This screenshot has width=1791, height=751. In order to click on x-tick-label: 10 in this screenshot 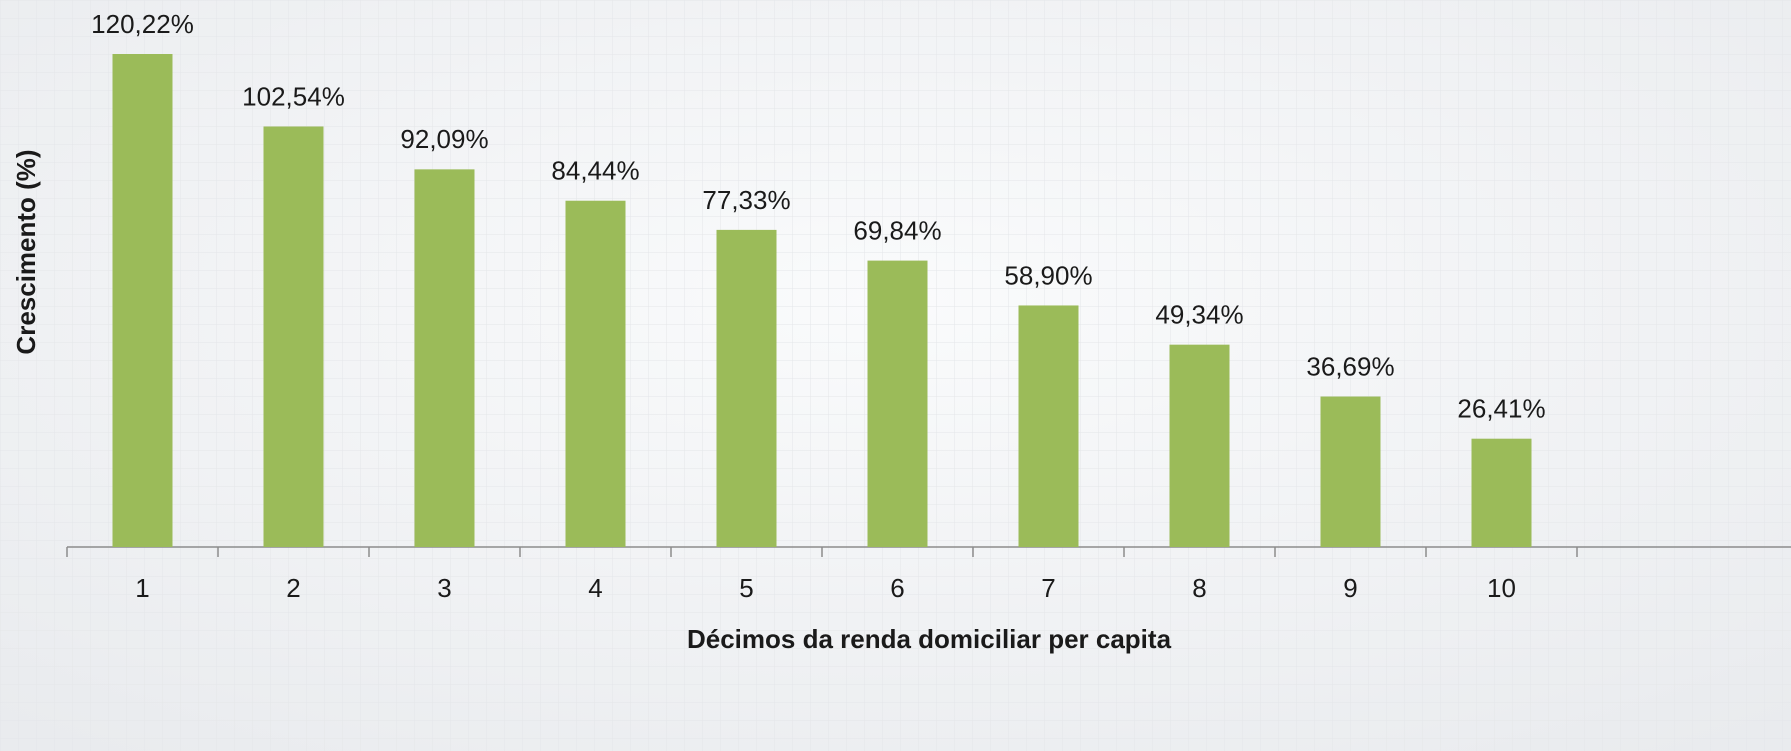, I will do `click(1501, 588)`.